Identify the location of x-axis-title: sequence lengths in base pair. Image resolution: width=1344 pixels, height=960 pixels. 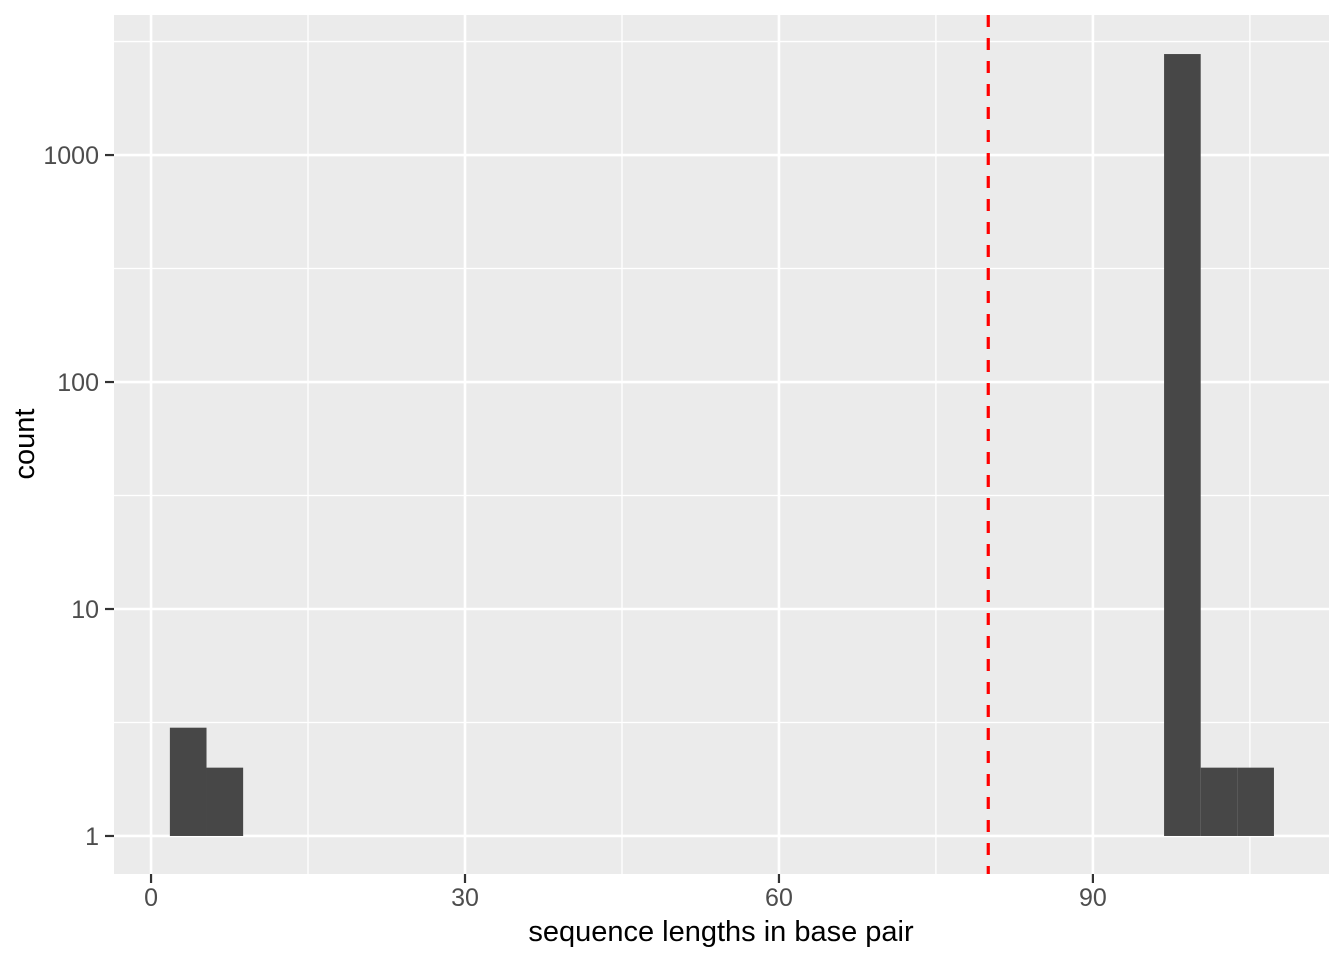
(721, 932).